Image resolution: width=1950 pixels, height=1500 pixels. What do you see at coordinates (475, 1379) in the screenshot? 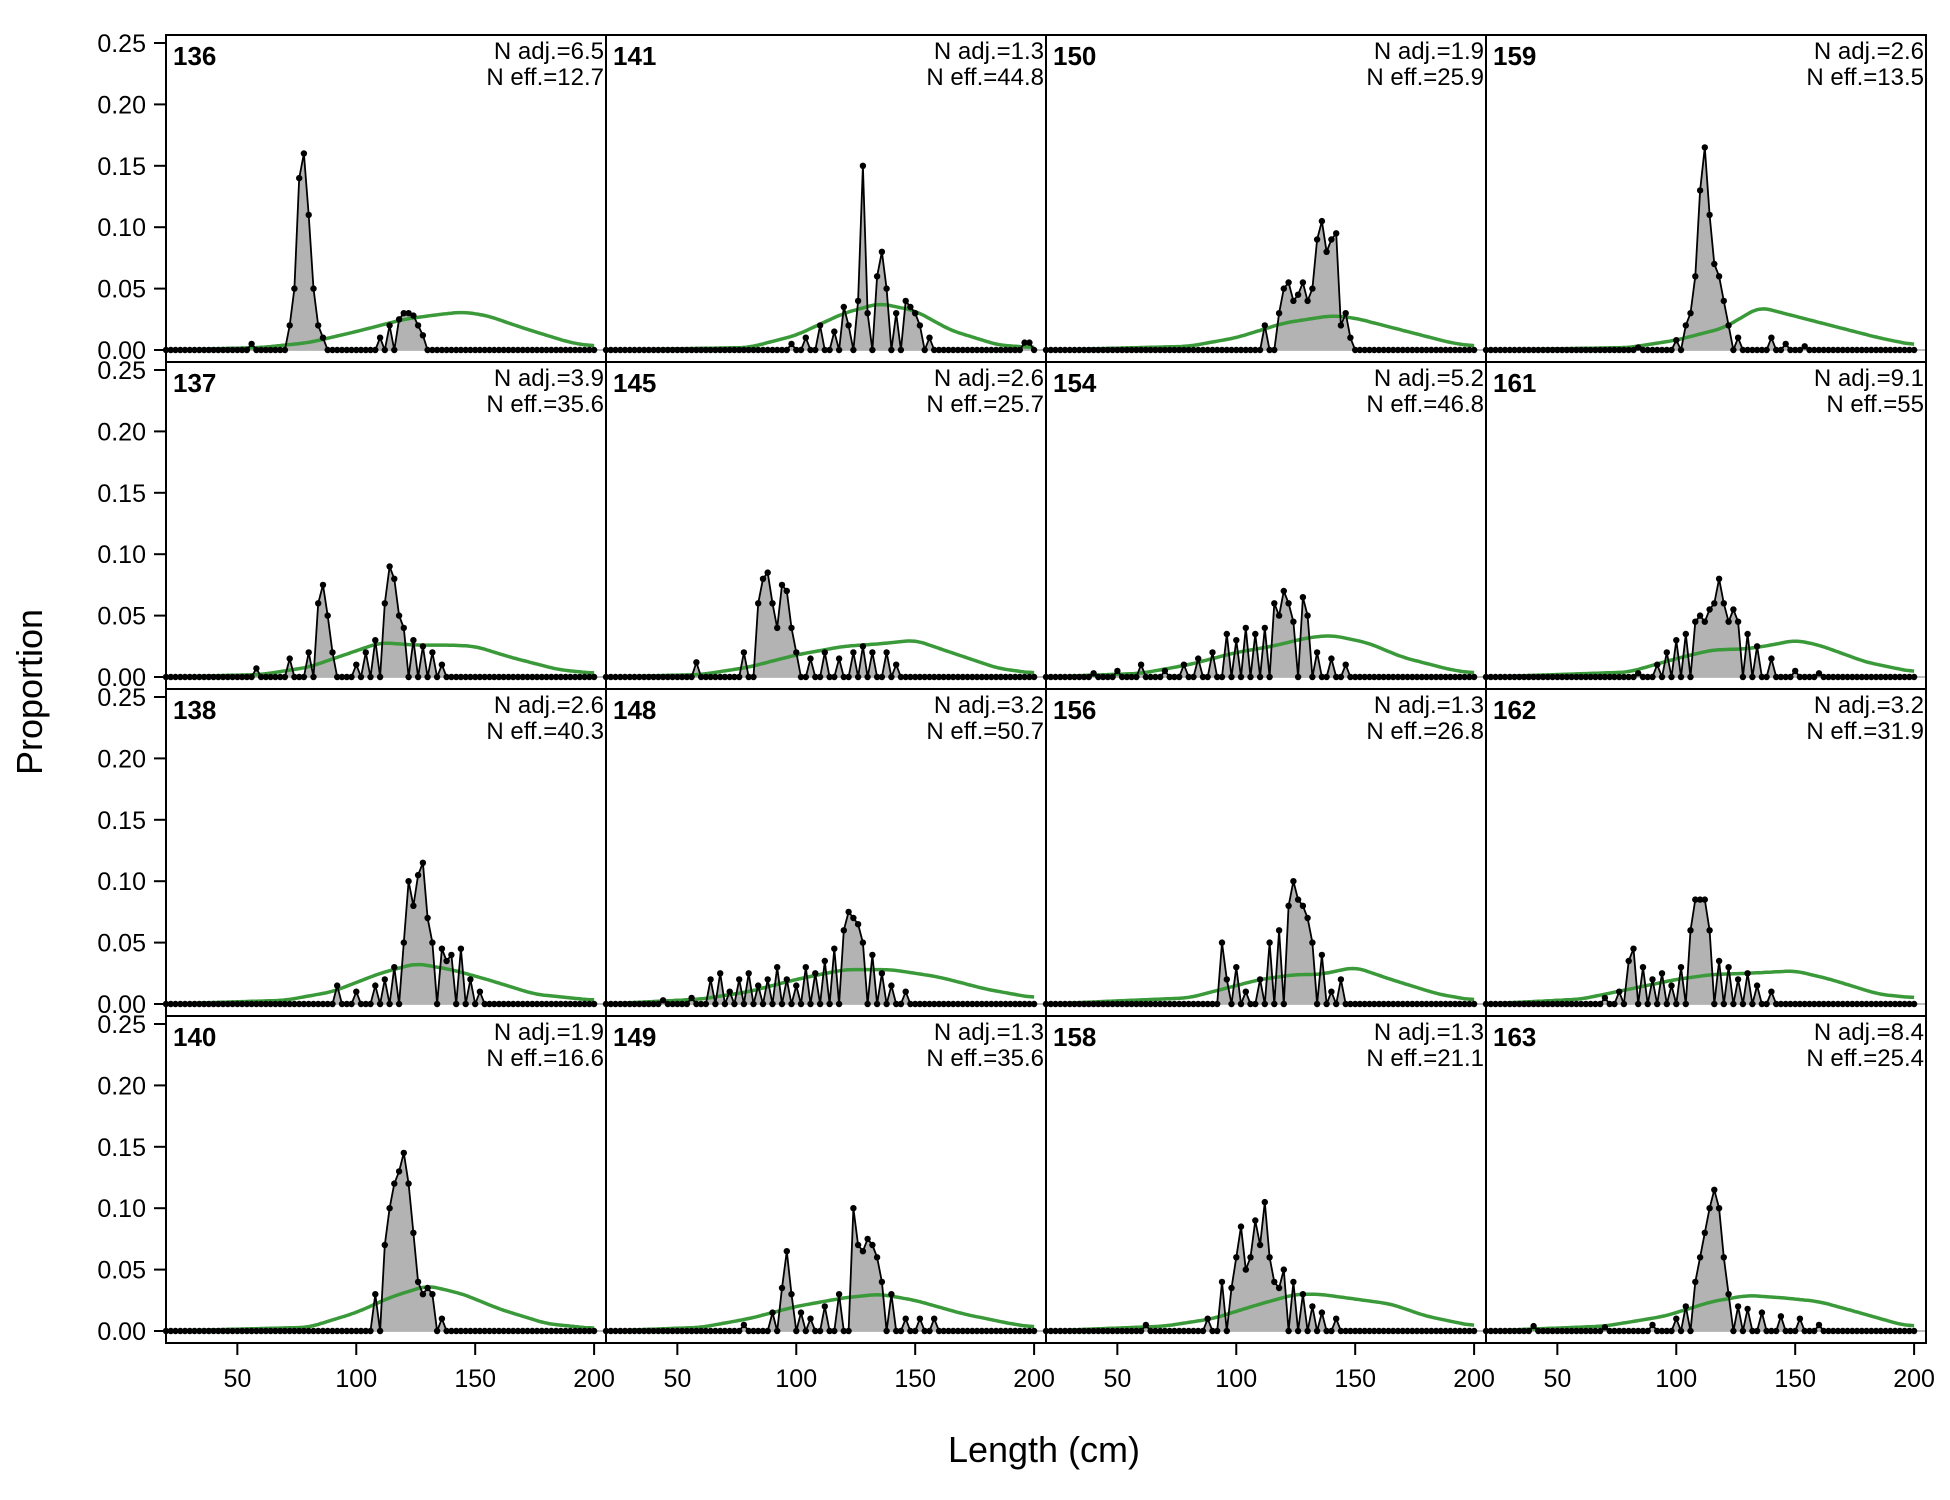
I see `x-tick-label: 150` at bounding box center [475, 1379].